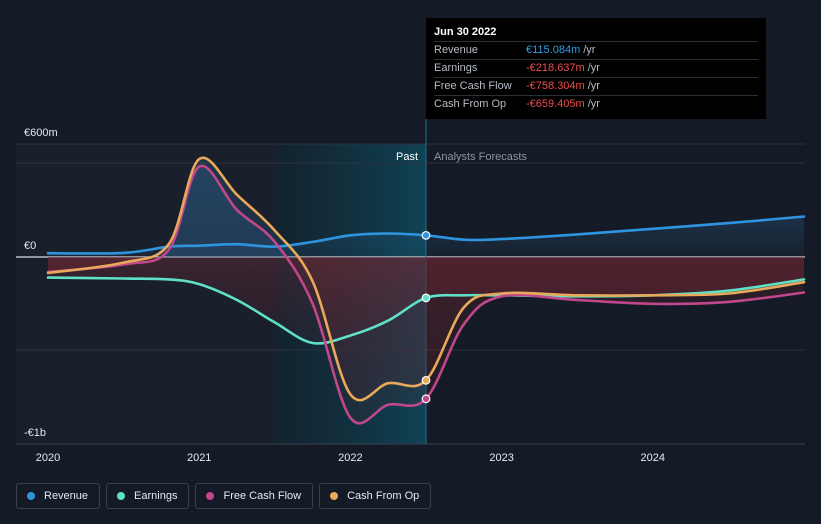  What do you see at coordinates (456, 50) in the screenshot?
I see `tooltip-label: Revenue` at bounding box center [456, 50].